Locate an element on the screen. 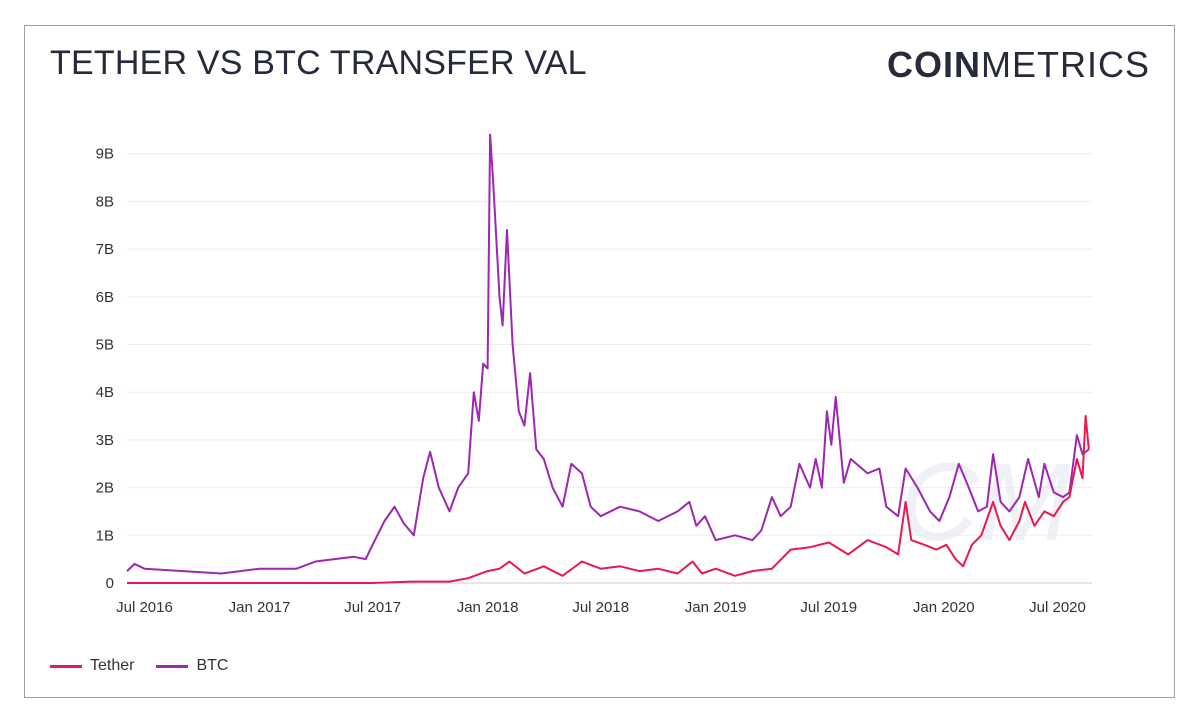 This screenshot has height=723, width=1200. legend-item-tether: Tether is located at coordinates (92, 666).